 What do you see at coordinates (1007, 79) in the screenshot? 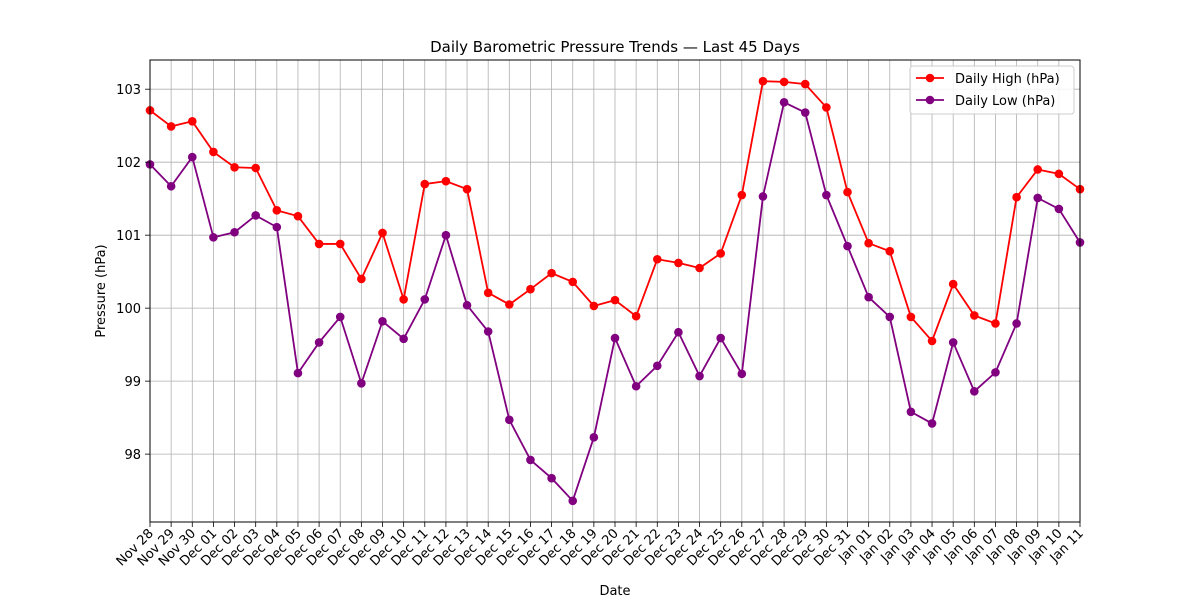
I see `legend-label: Daily High (hPa)` at bounding box center [1007, 79].